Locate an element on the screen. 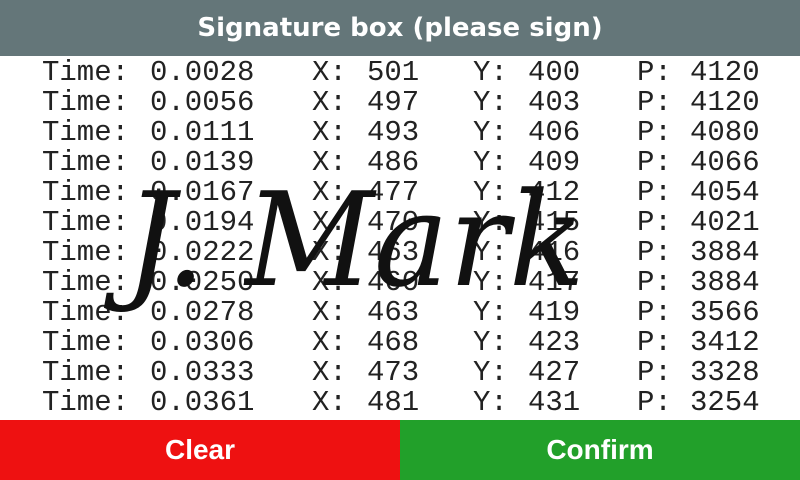 This screenshot has height=480, width=800. x-value: 493 is located at coordinates (393, 132).